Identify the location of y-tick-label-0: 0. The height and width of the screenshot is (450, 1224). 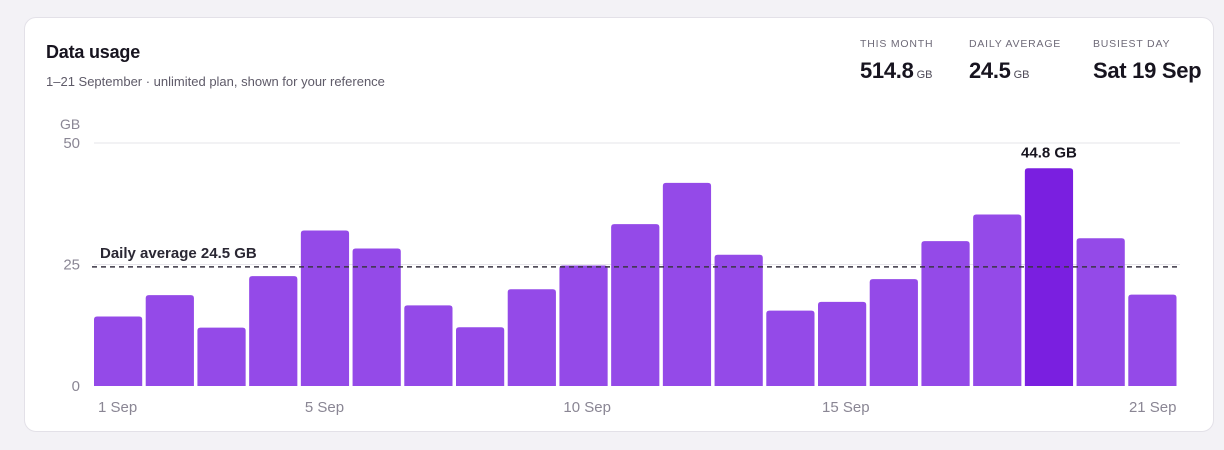
(76, 386).